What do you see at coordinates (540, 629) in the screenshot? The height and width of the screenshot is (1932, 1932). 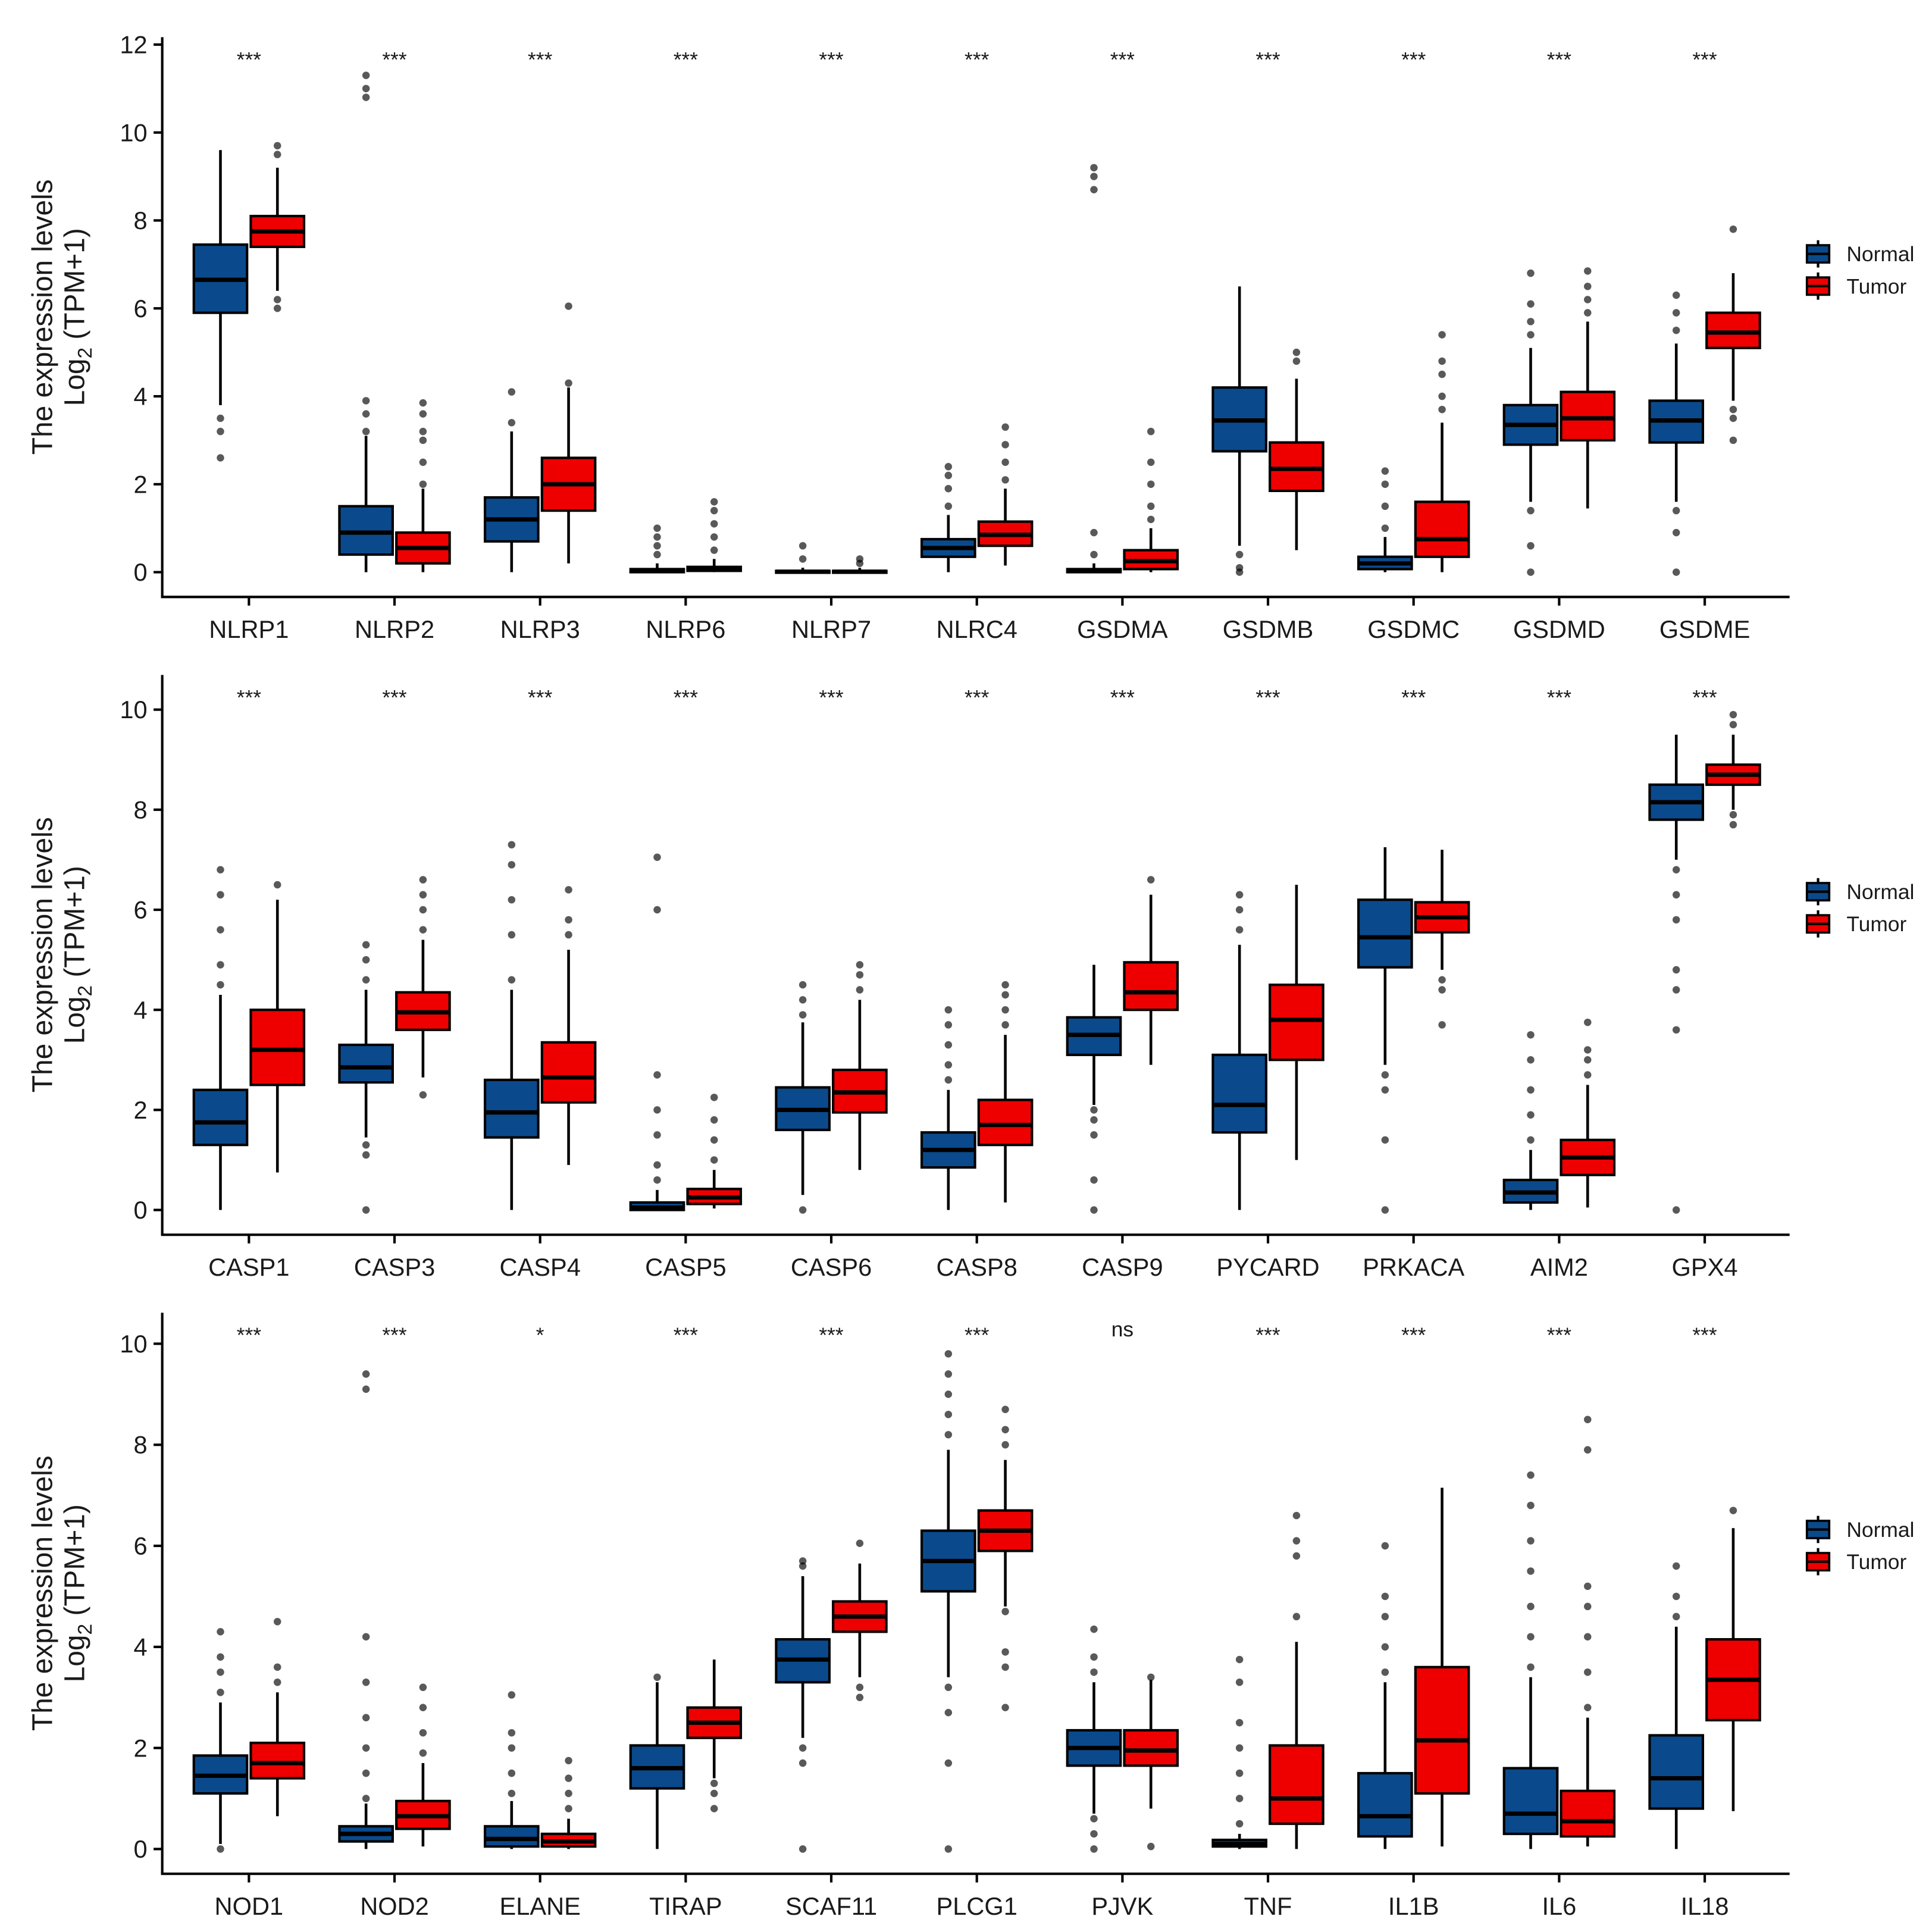 I see `x-tick-label: NLRP3` at bounding box center [540, 629].